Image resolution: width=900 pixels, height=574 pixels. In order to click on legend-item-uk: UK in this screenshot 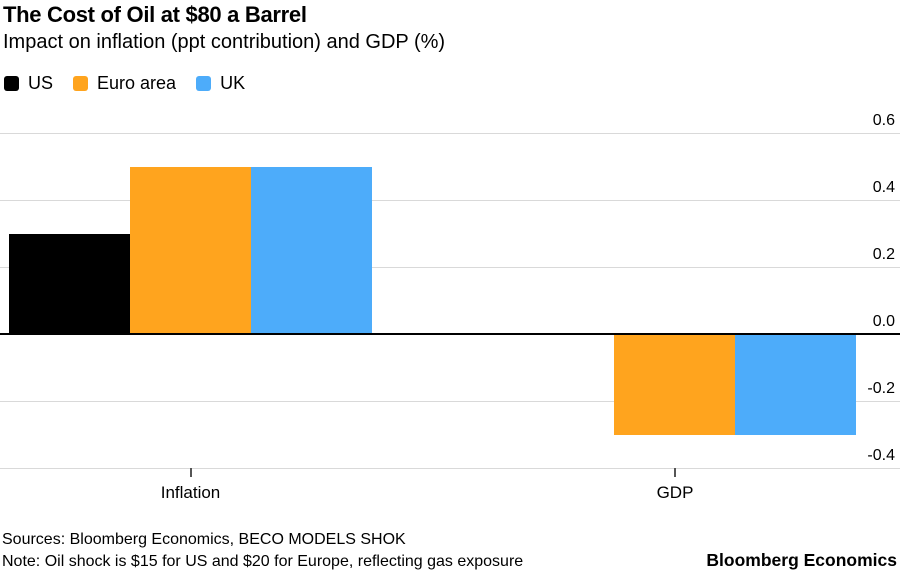, I will do `click(220, 83)`.